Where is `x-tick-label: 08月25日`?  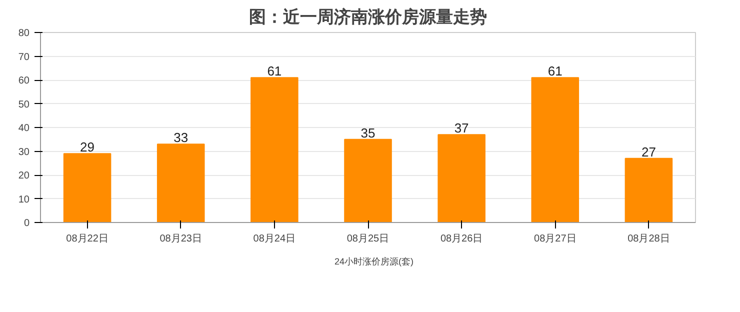
x-tick-label: 08月25日 is located at coordinates (368, 239).